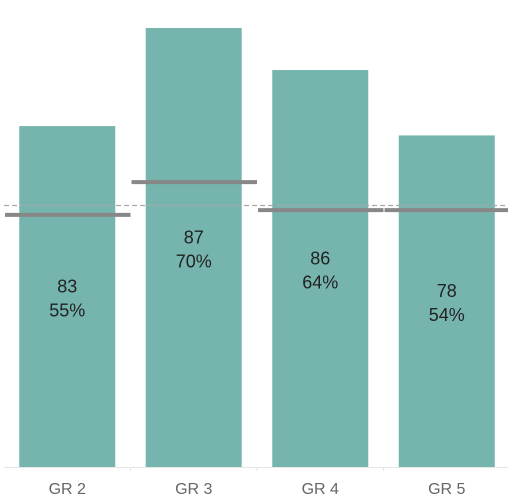 The height and width of the screenshot is (500, 508). Describe the element at coordinates (446, 489) in the screenshot. I see `x-tick-label: GR 5` at that location.